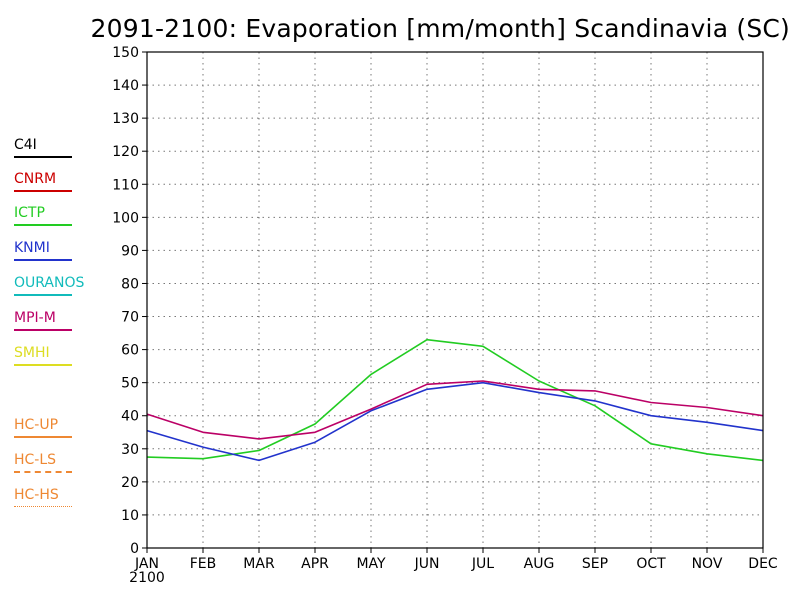 The width and height of the screenshot is (800, 600). Describe the element at coordinates (125, 185) in the screenshot. I see `y-tick-label: 110` at that location.